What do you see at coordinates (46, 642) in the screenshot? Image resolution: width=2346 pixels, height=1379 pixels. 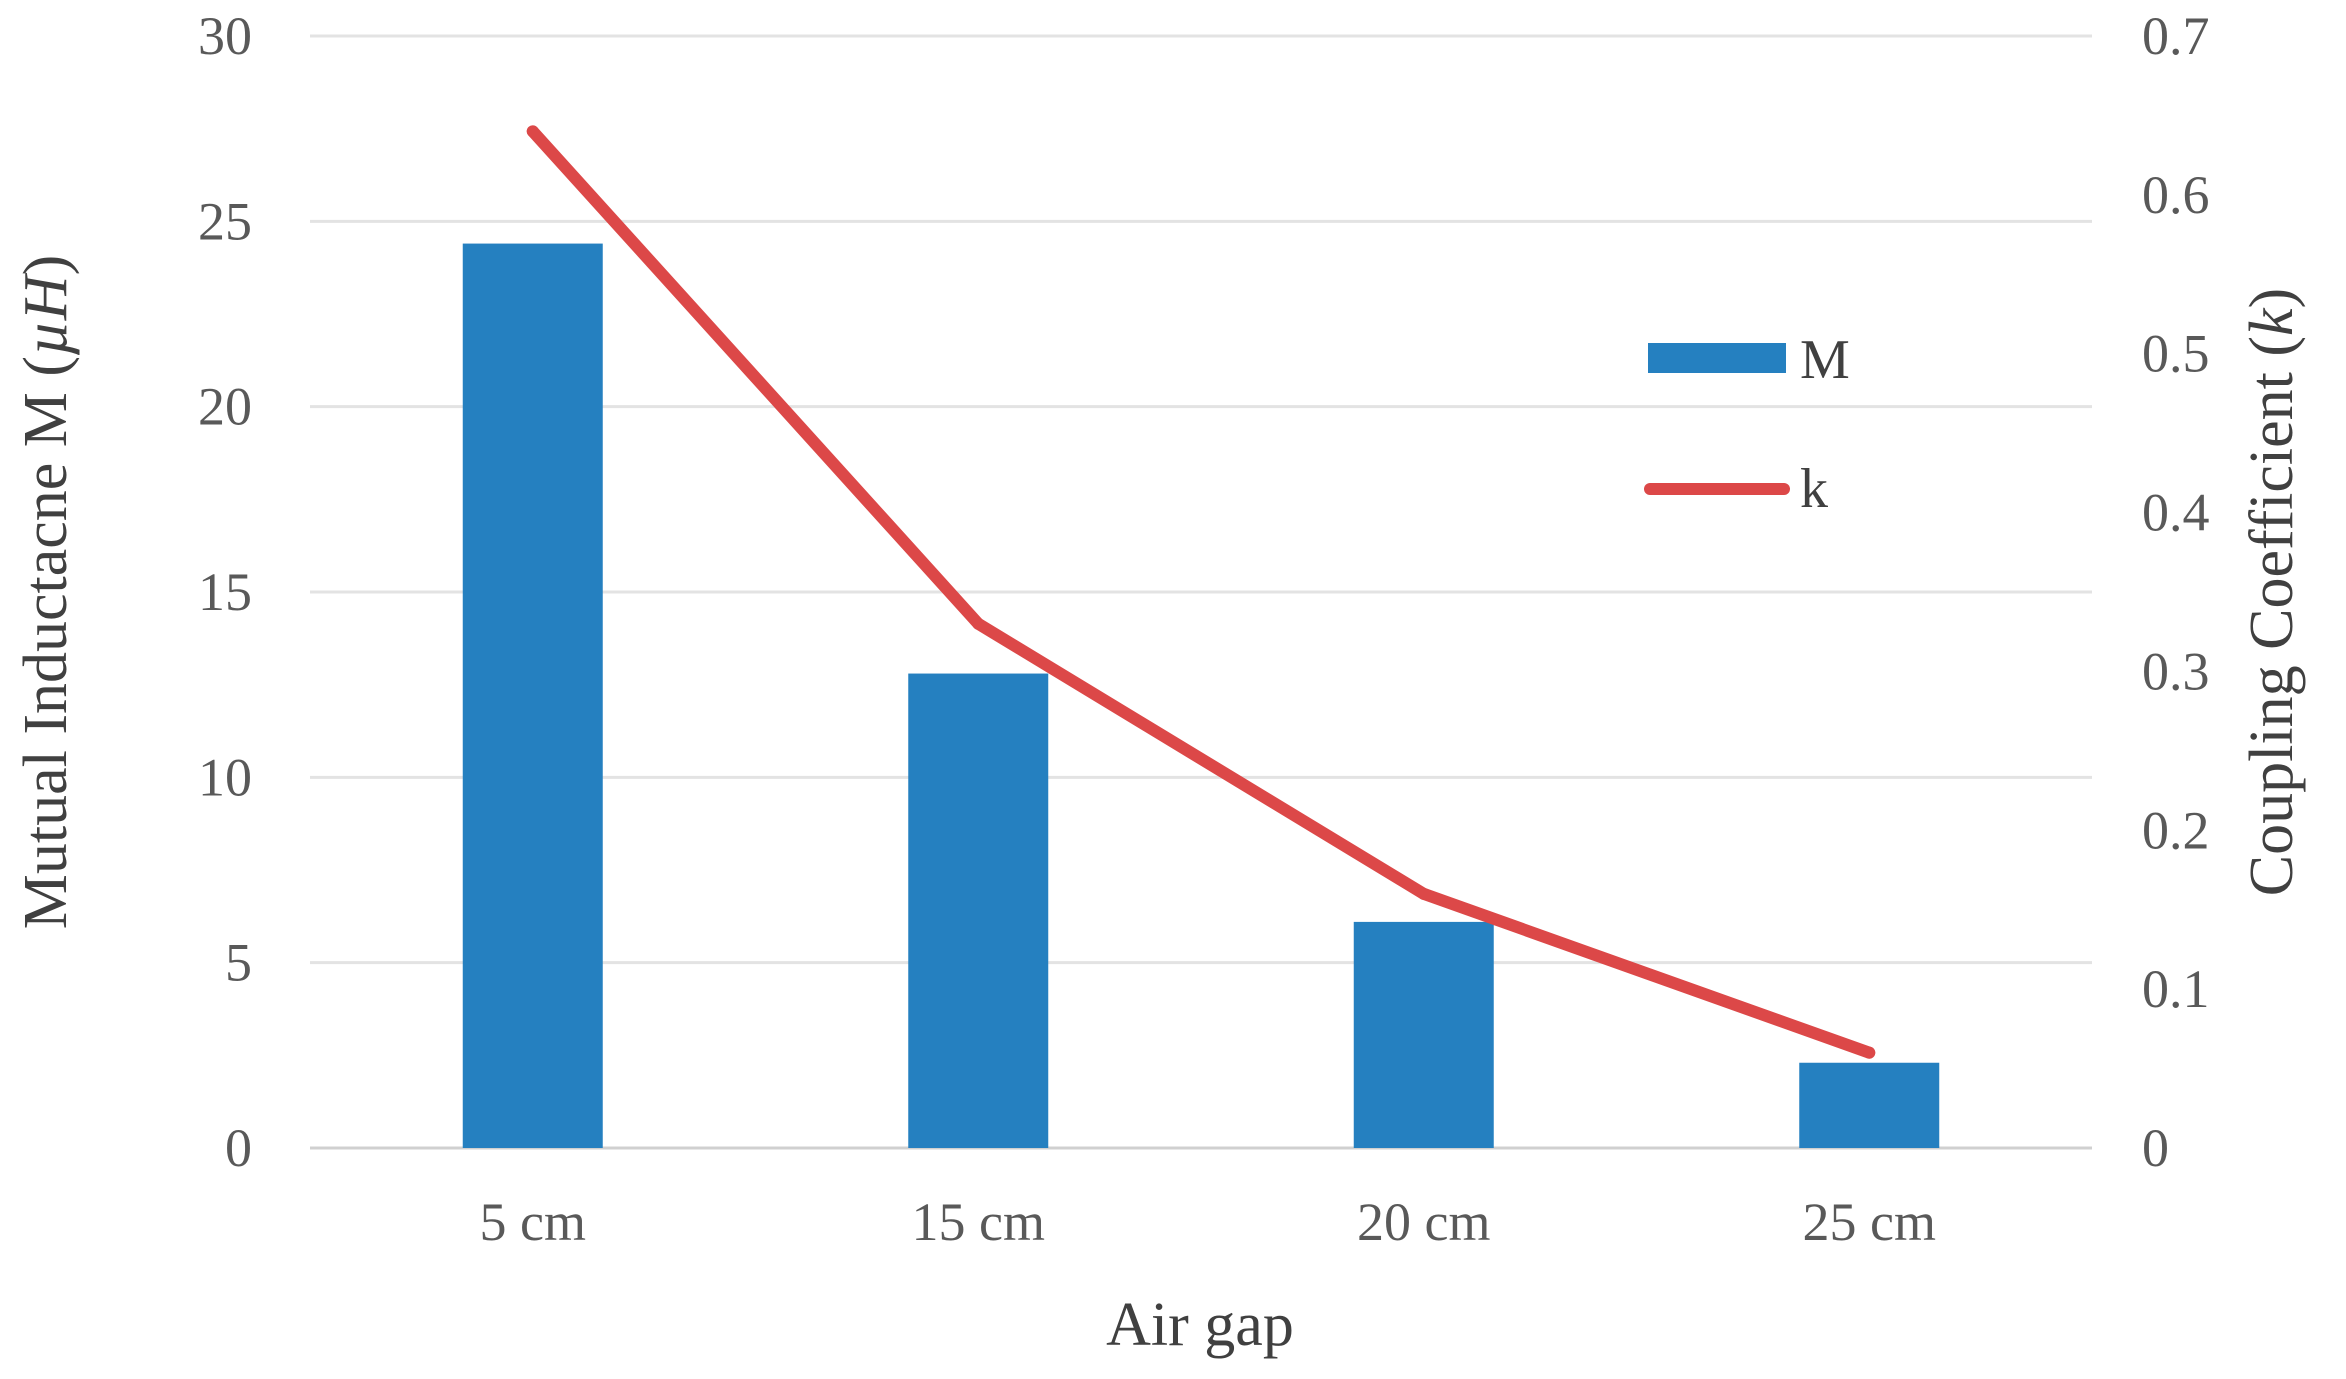 I see `left-axis-title-main: Mutual Inductacne M (` at bounding box center [46, 642].